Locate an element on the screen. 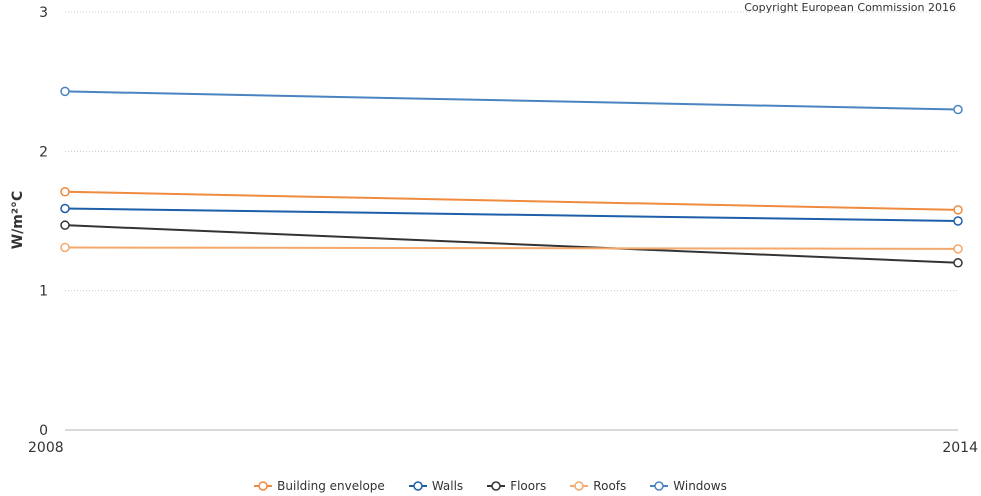  legend-label: Floors is located at coordinates (528, 486).